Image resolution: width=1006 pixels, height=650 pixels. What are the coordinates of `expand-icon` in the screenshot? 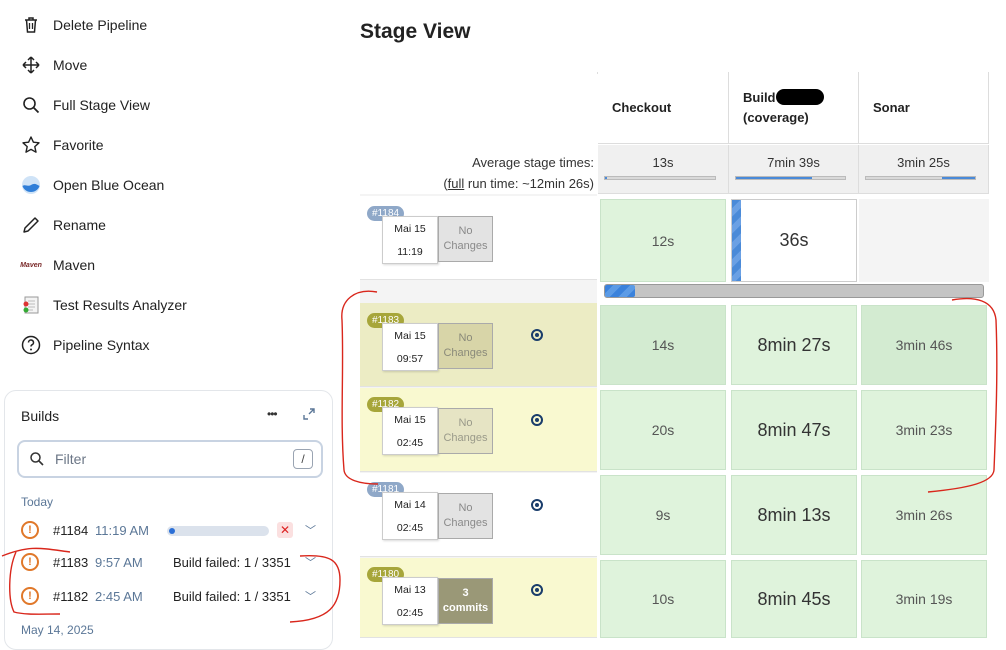 It's located at (309, 416).